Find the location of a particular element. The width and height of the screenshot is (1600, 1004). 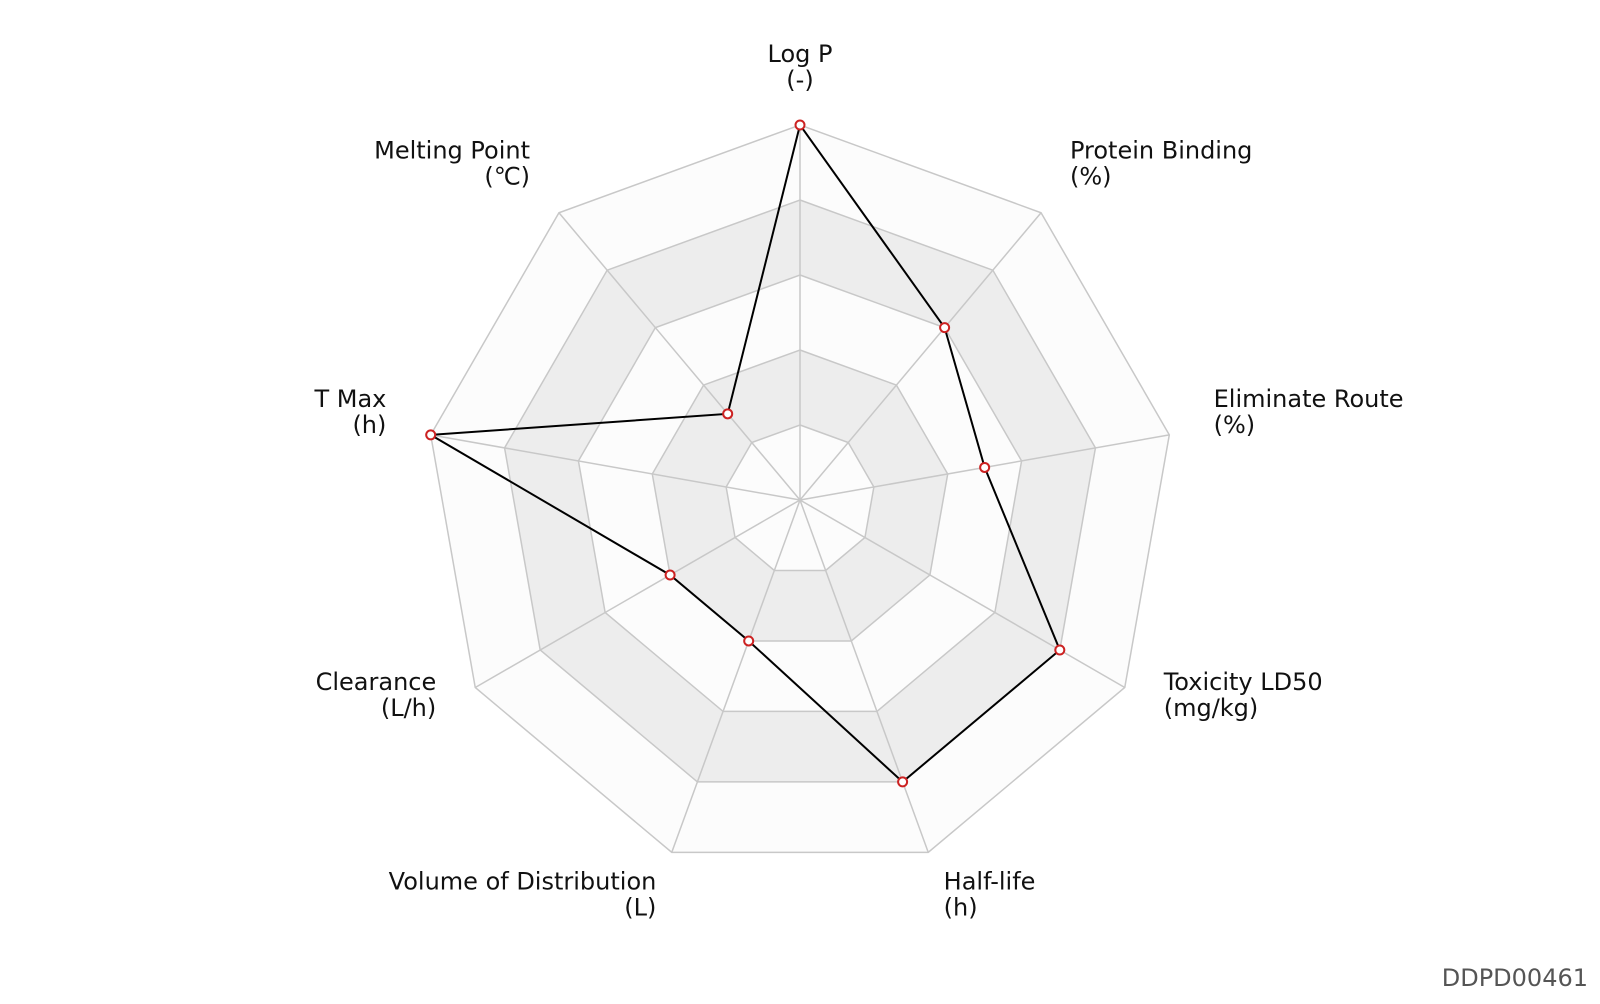

axis-label: Log P is located at coordinates (800, 54).